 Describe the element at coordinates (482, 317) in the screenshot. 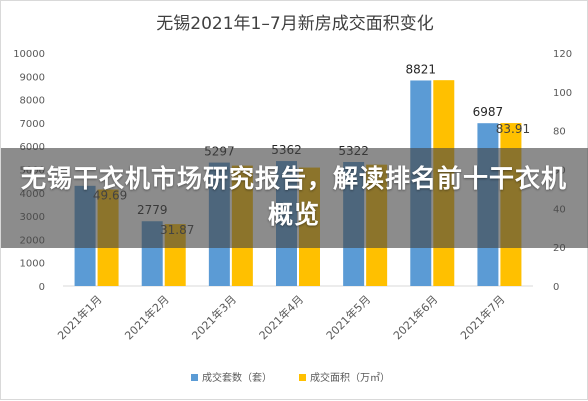

I see `x-tick-label: 2021年7月` at that location.